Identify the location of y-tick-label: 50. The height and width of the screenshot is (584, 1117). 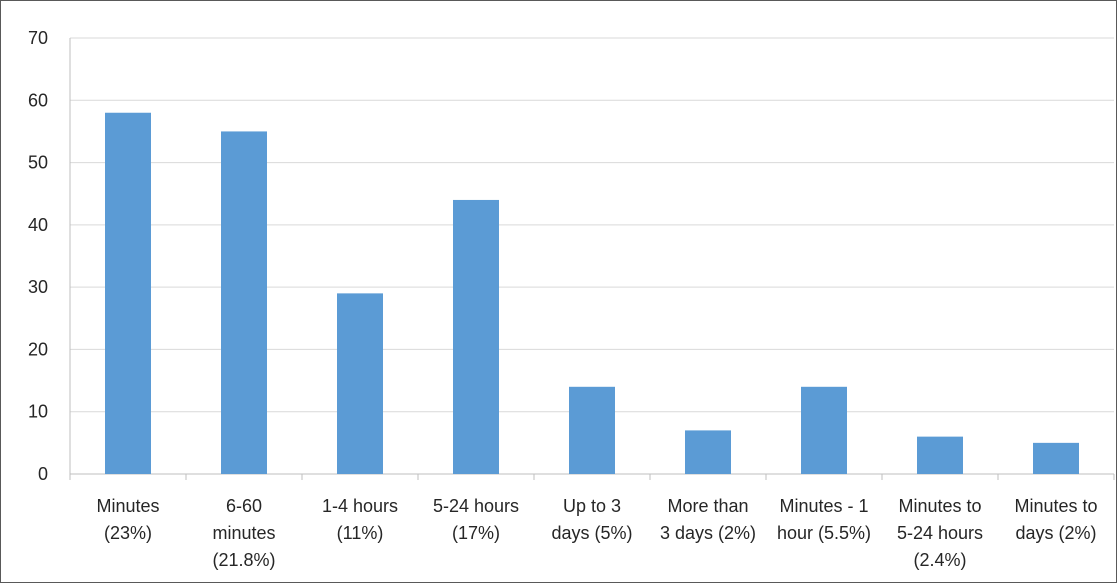
(38, 163).